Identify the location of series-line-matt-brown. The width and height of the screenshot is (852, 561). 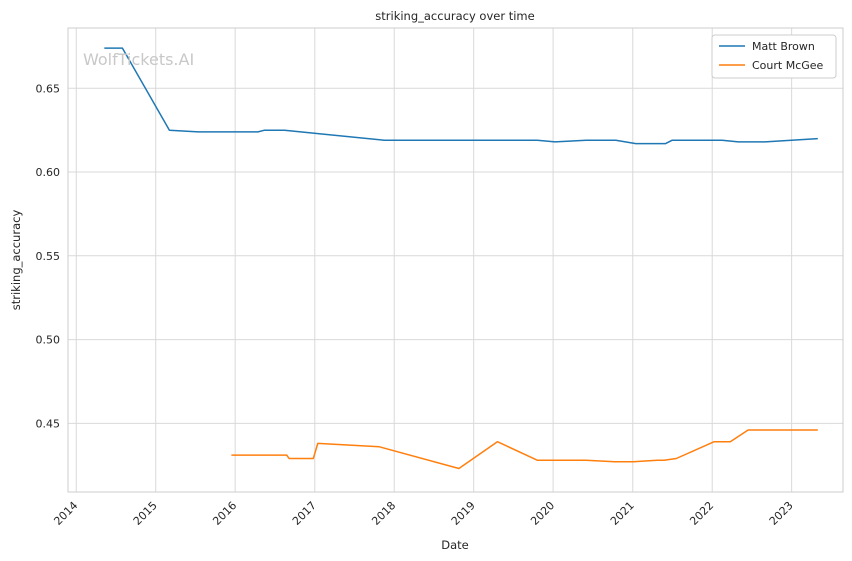
(461, 96).